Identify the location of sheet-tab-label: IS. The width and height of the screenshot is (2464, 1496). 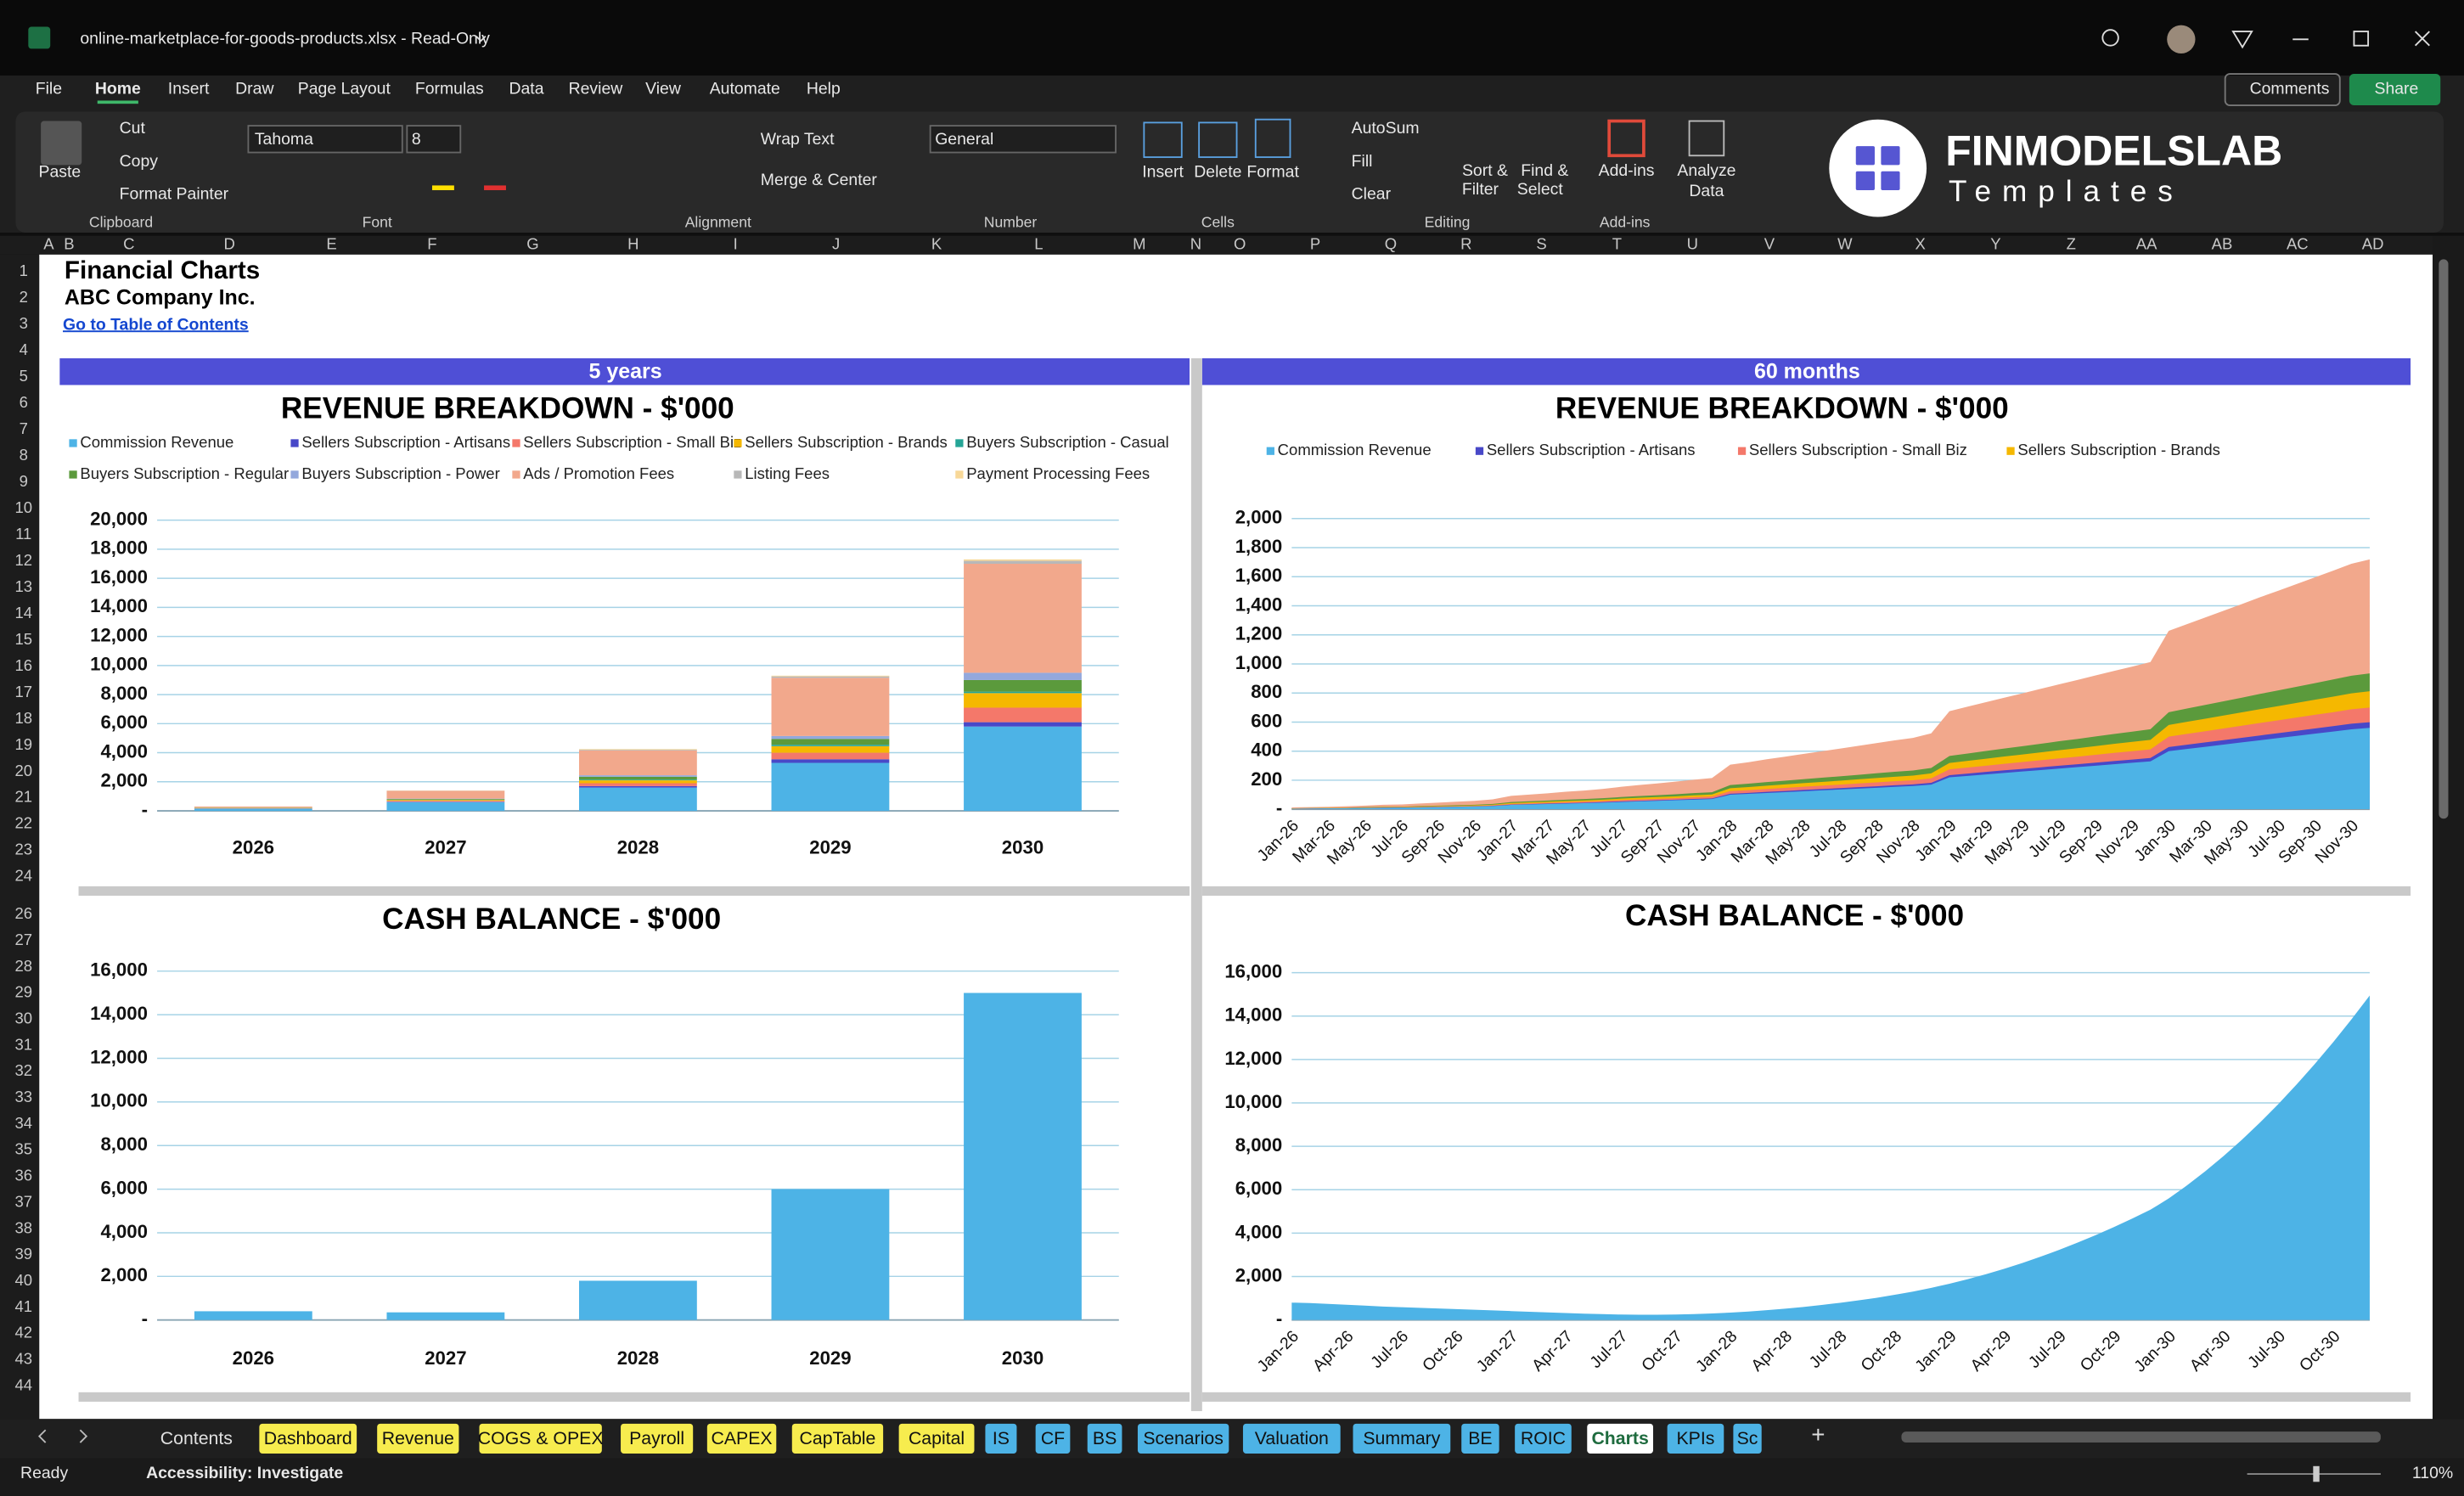
(1001, 1438).